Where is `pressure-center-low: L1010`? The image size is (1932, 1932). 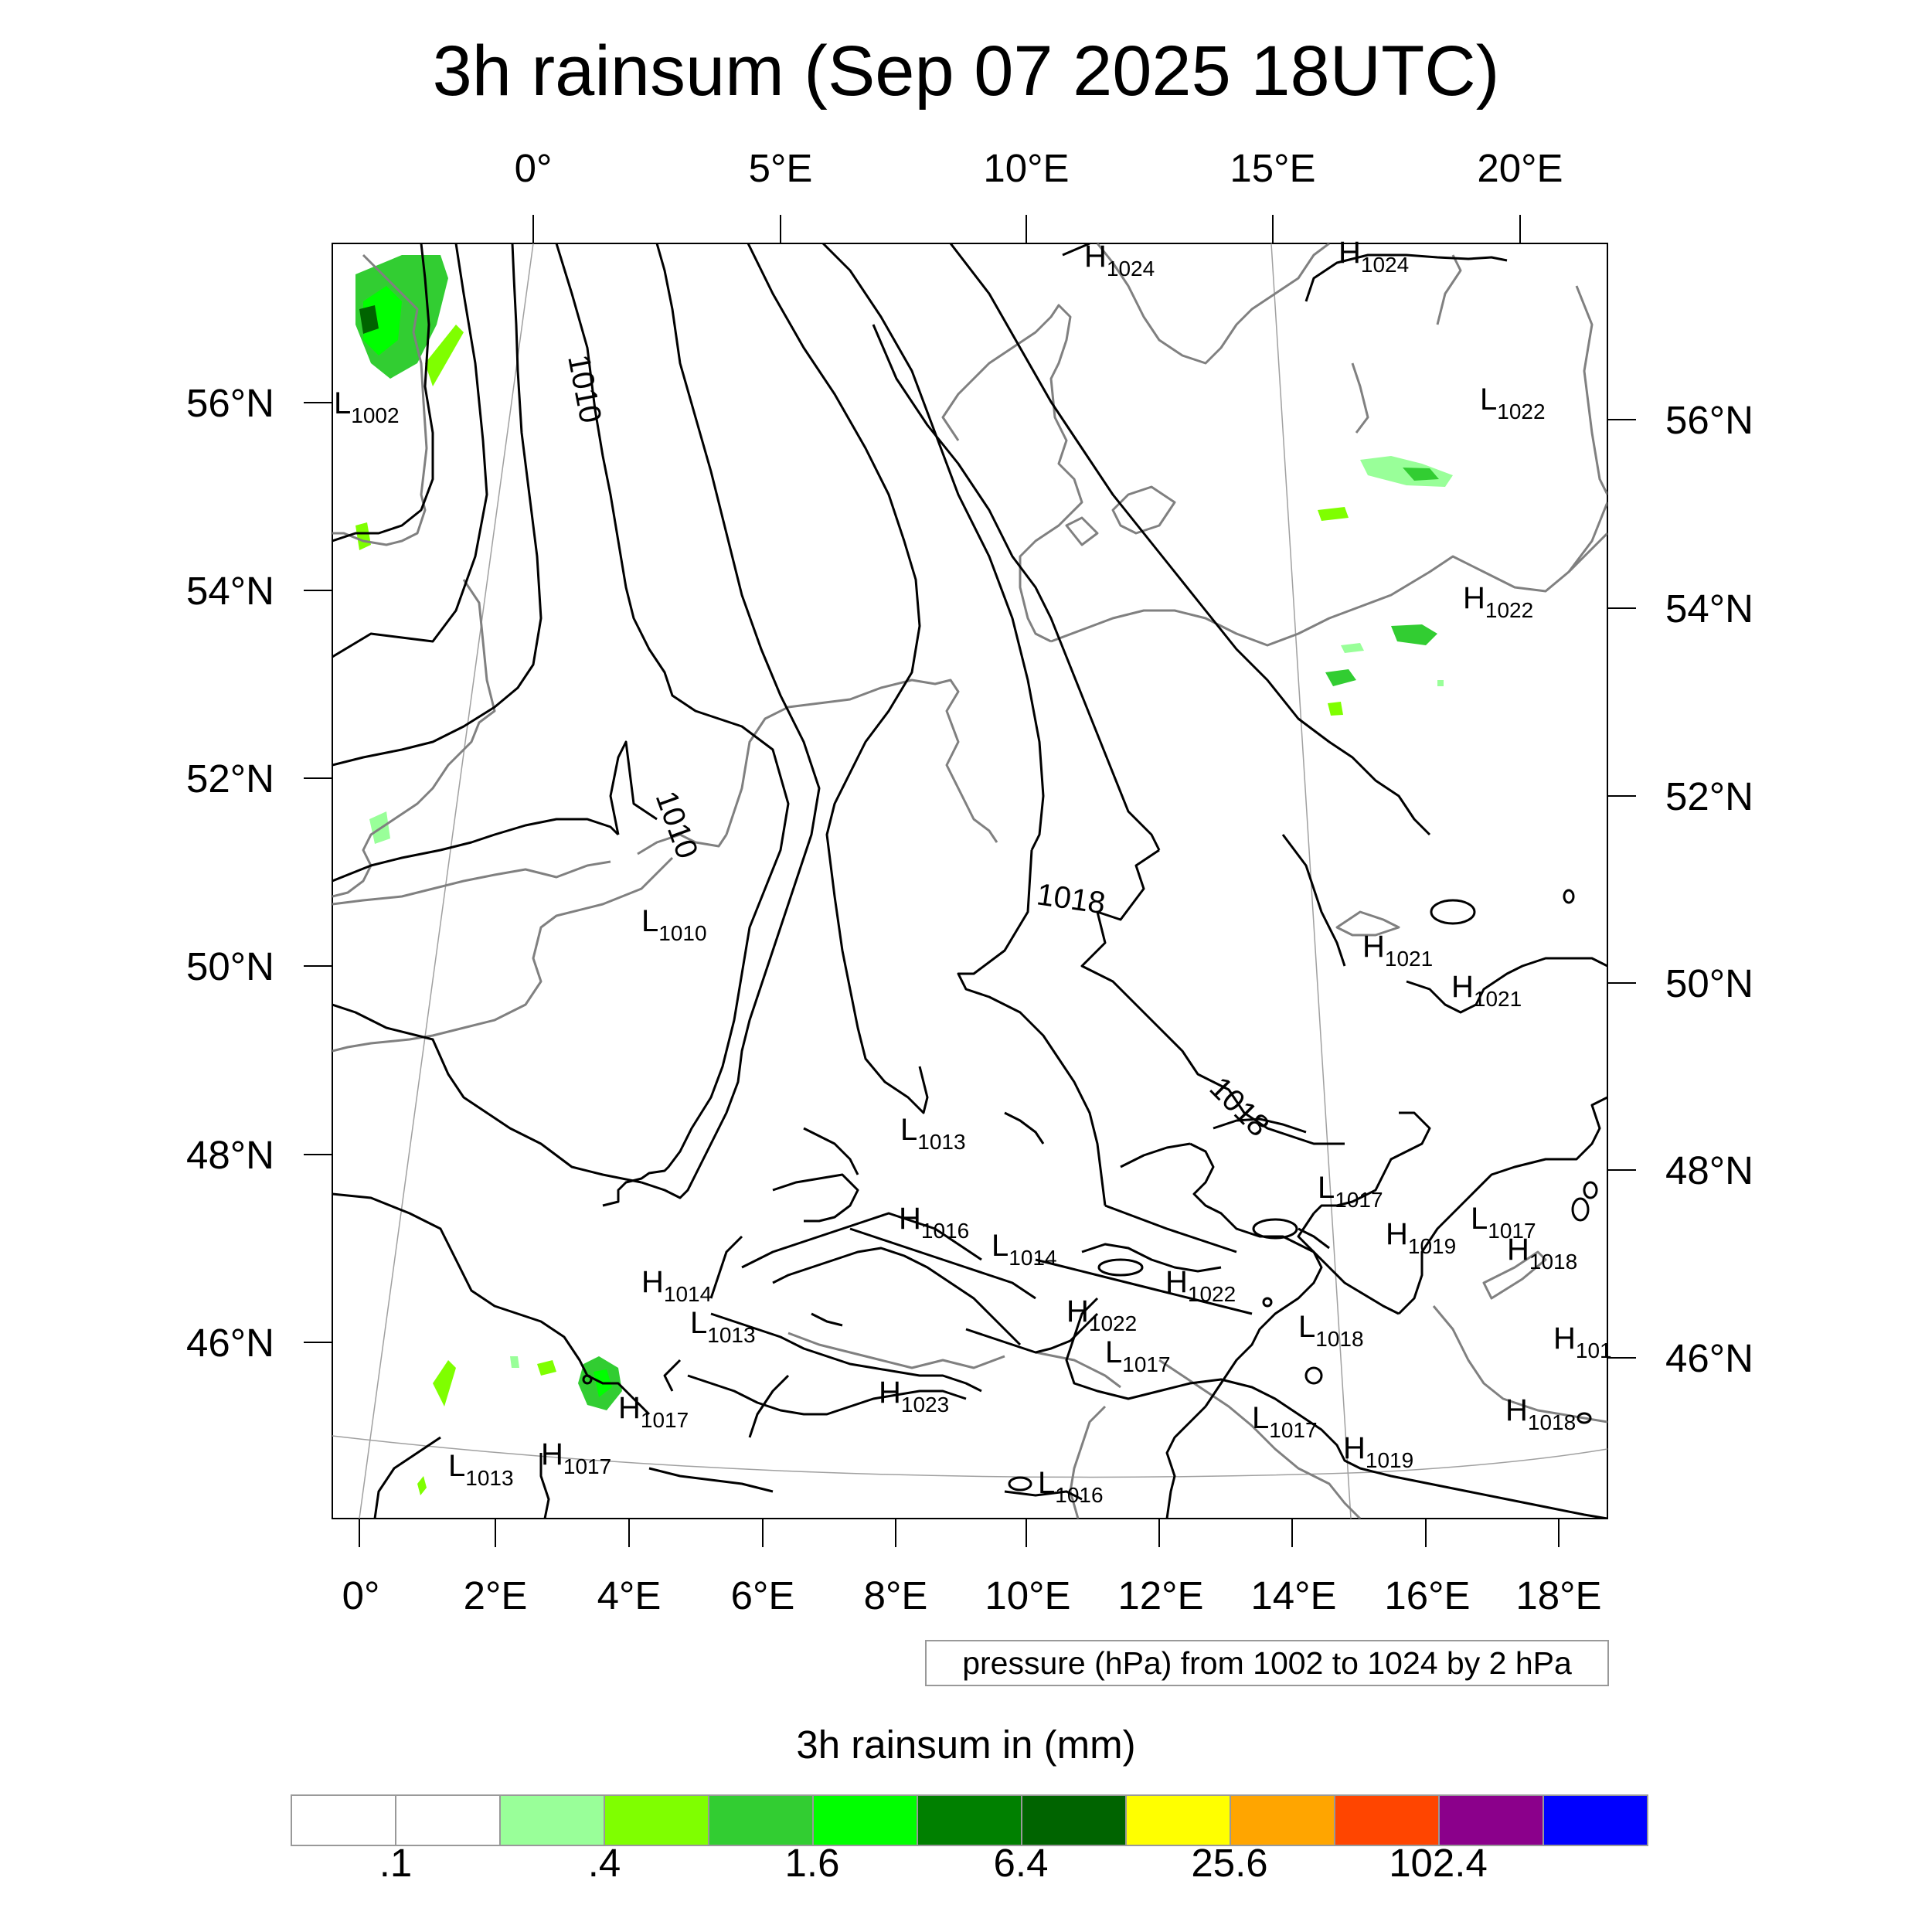
pressure-center-low: L1010 is located at coordinates (674, 925).